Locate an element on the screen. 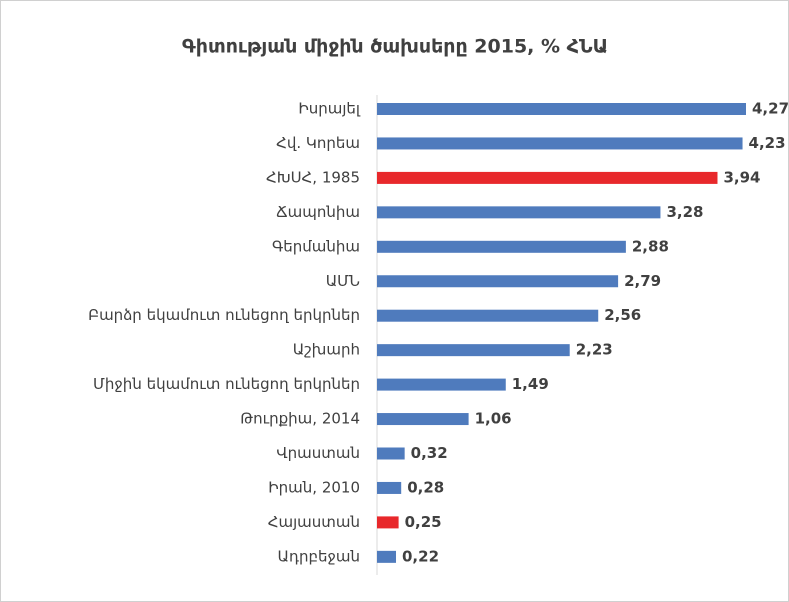 This screenshot has width=789, height=602. data-label: 0,25 is located at coordinates (423, 522).